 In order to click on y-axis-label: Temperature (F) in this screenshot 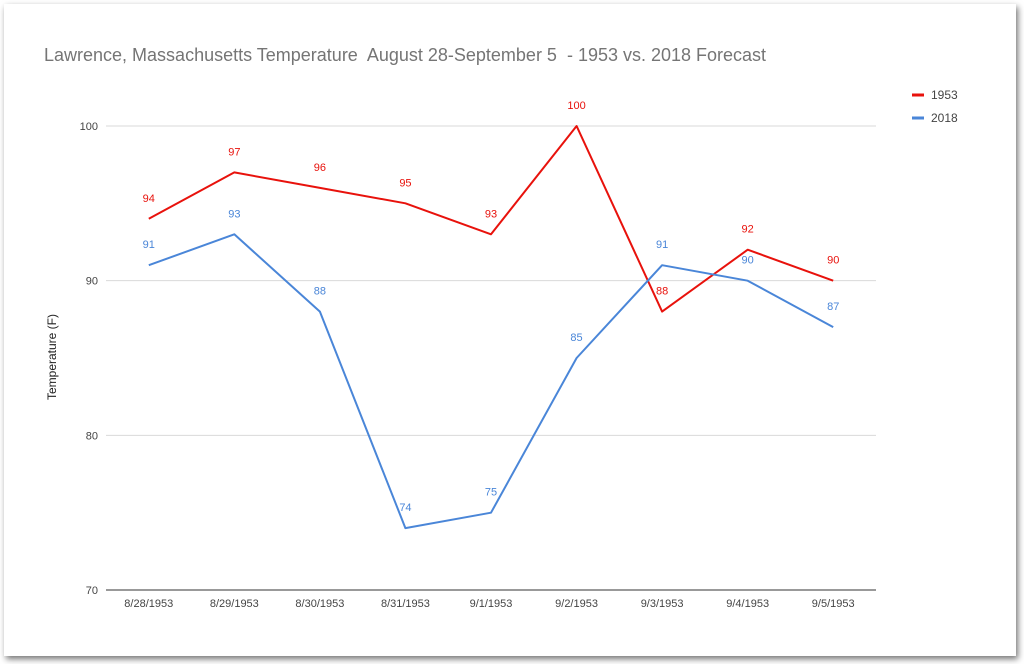, I will do `click(52, 357)`.